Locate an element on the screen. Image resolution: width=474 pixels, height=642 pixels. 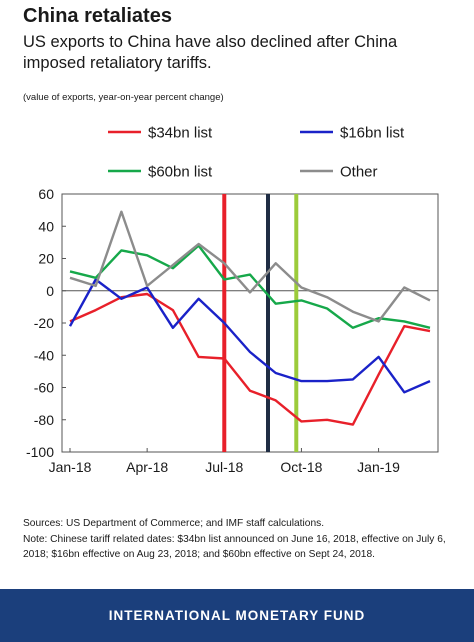
y-tick-label: 40 is located at coordinates (46, 226).